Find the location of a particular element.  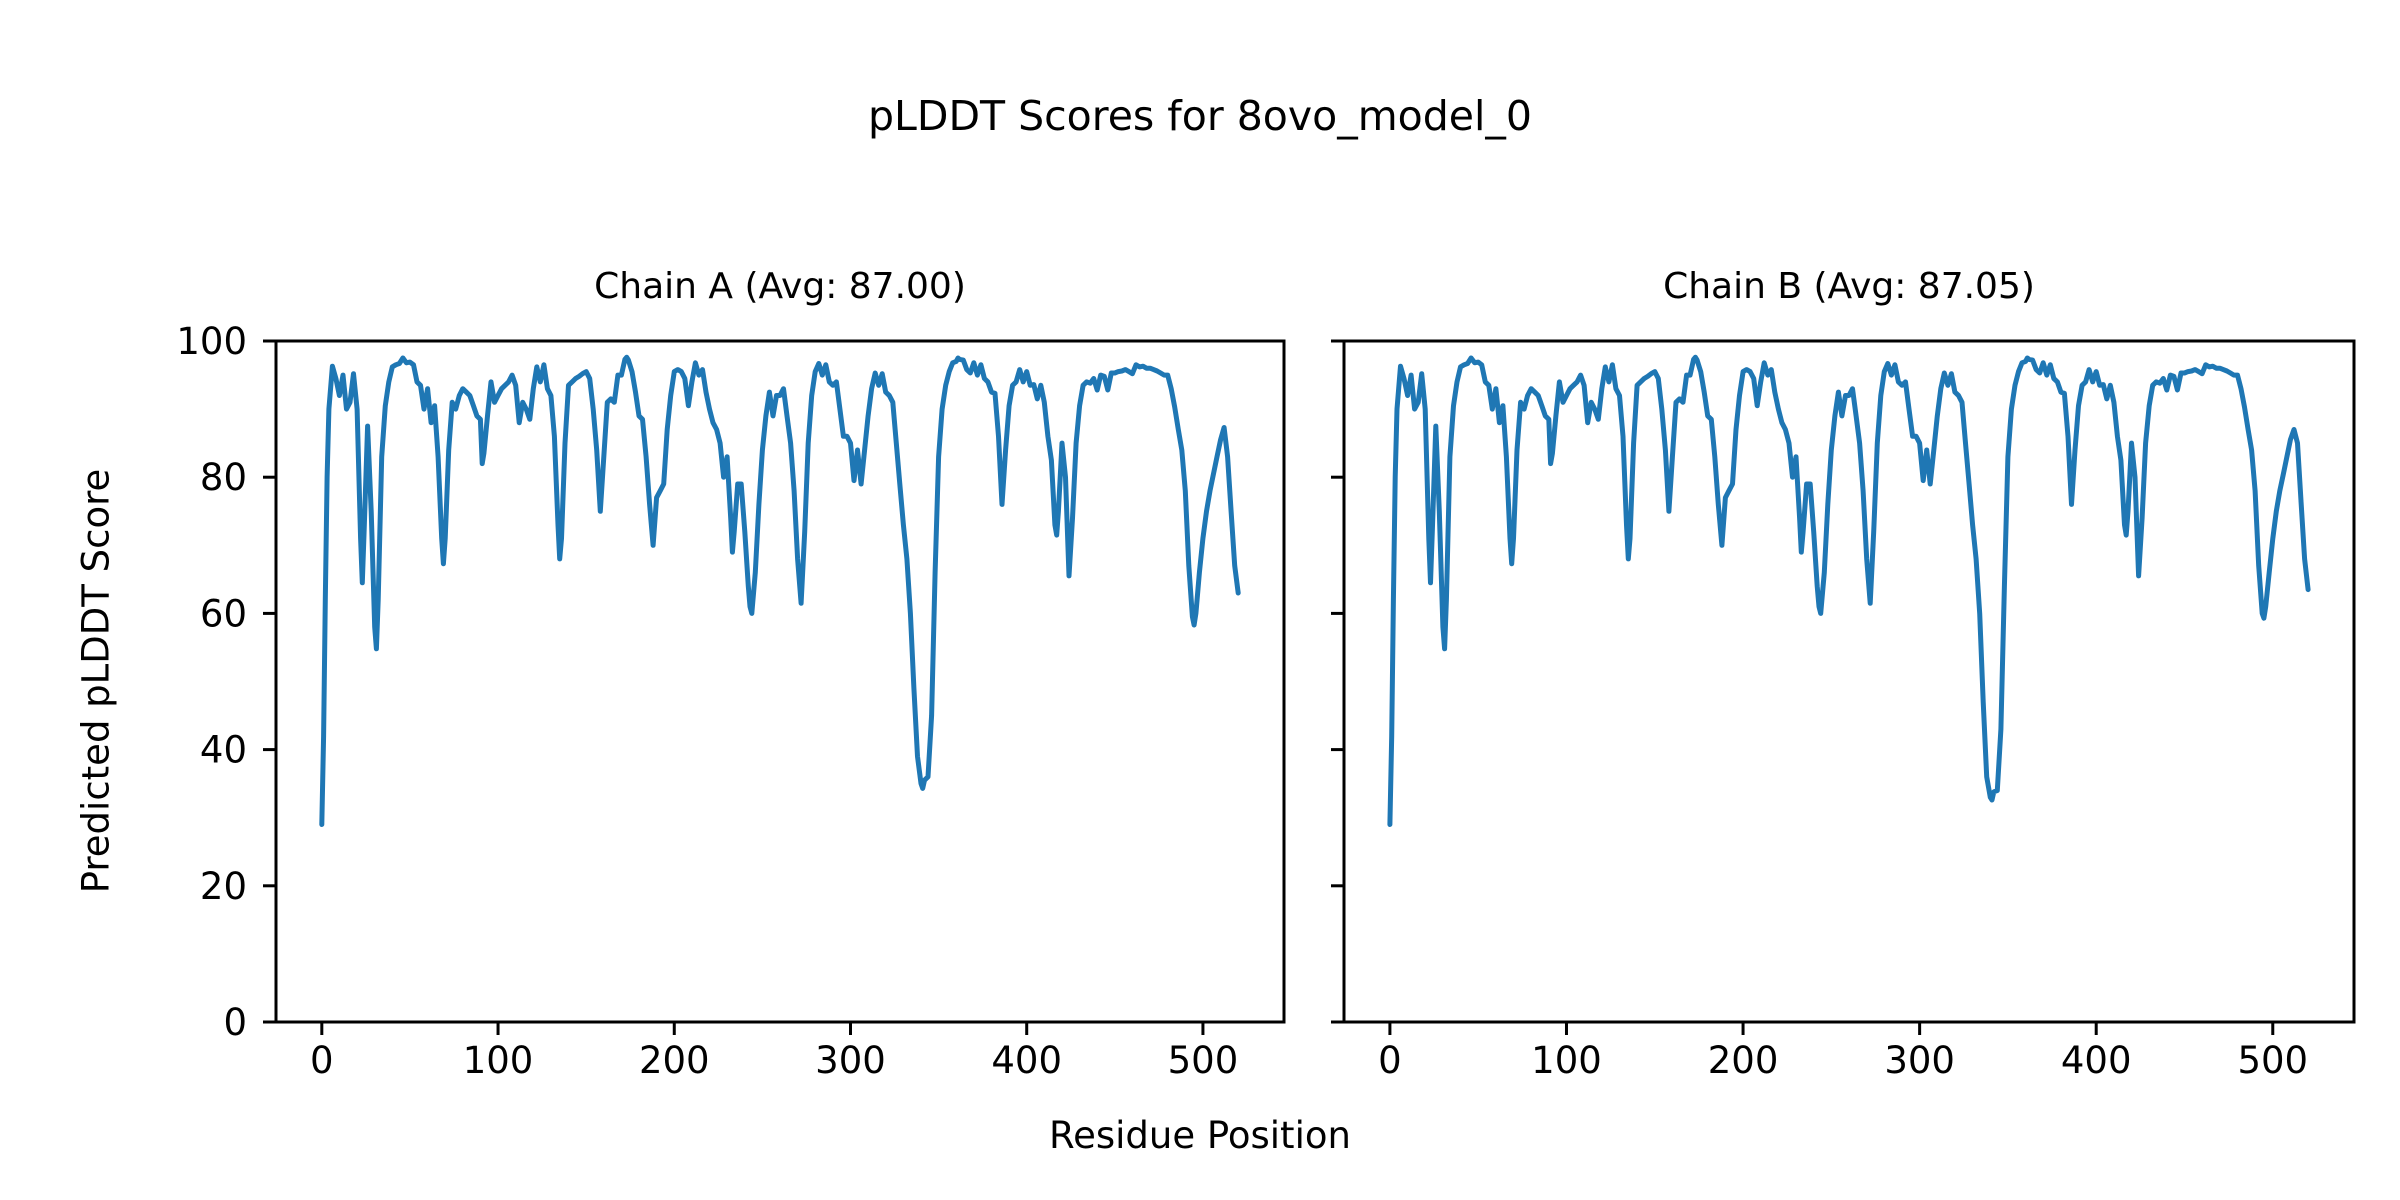

figure-title: pLDDT Scores for 8ovo_model_0 is located at coordinates (1200, 116).